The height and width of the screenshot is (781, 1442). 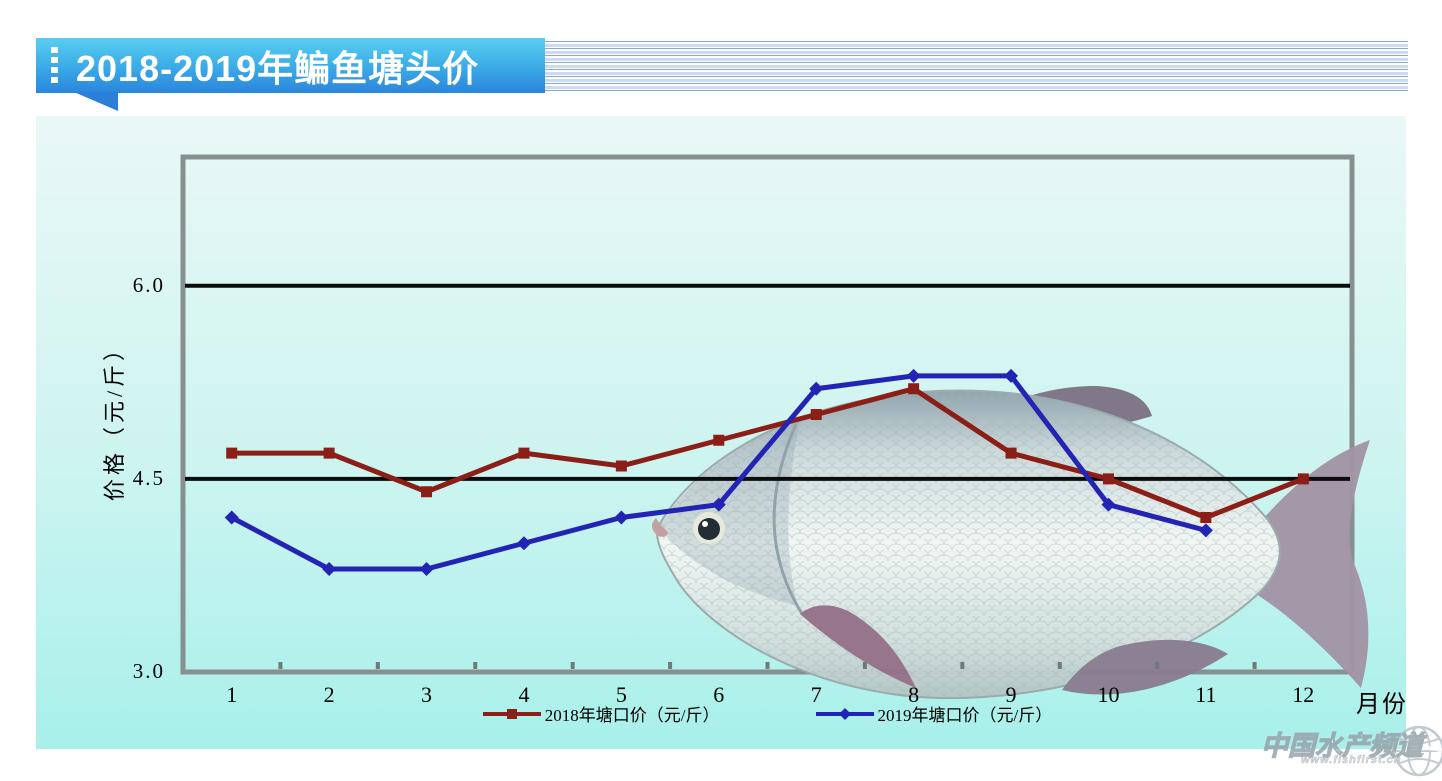 What do you see at coordinates (719, 694) in the screenshot?
I see `x-tick-label: 6` at bounding box center [719, 694].